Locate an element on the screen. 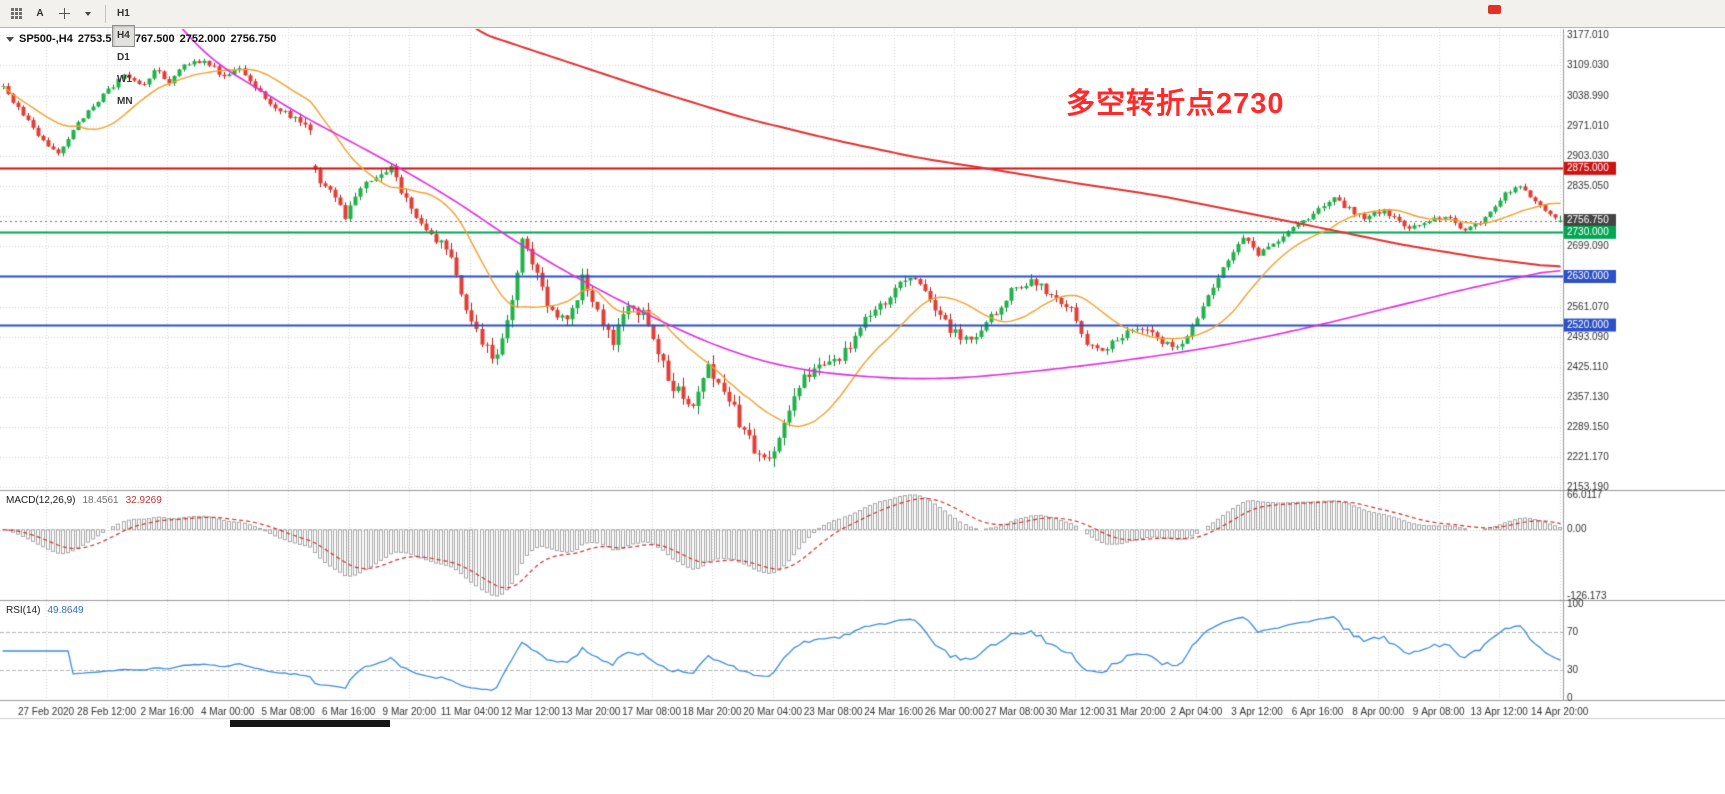 This screenshot has width=1725, height=794. chart-dropdown-icon is located at coordinates (10, 39).